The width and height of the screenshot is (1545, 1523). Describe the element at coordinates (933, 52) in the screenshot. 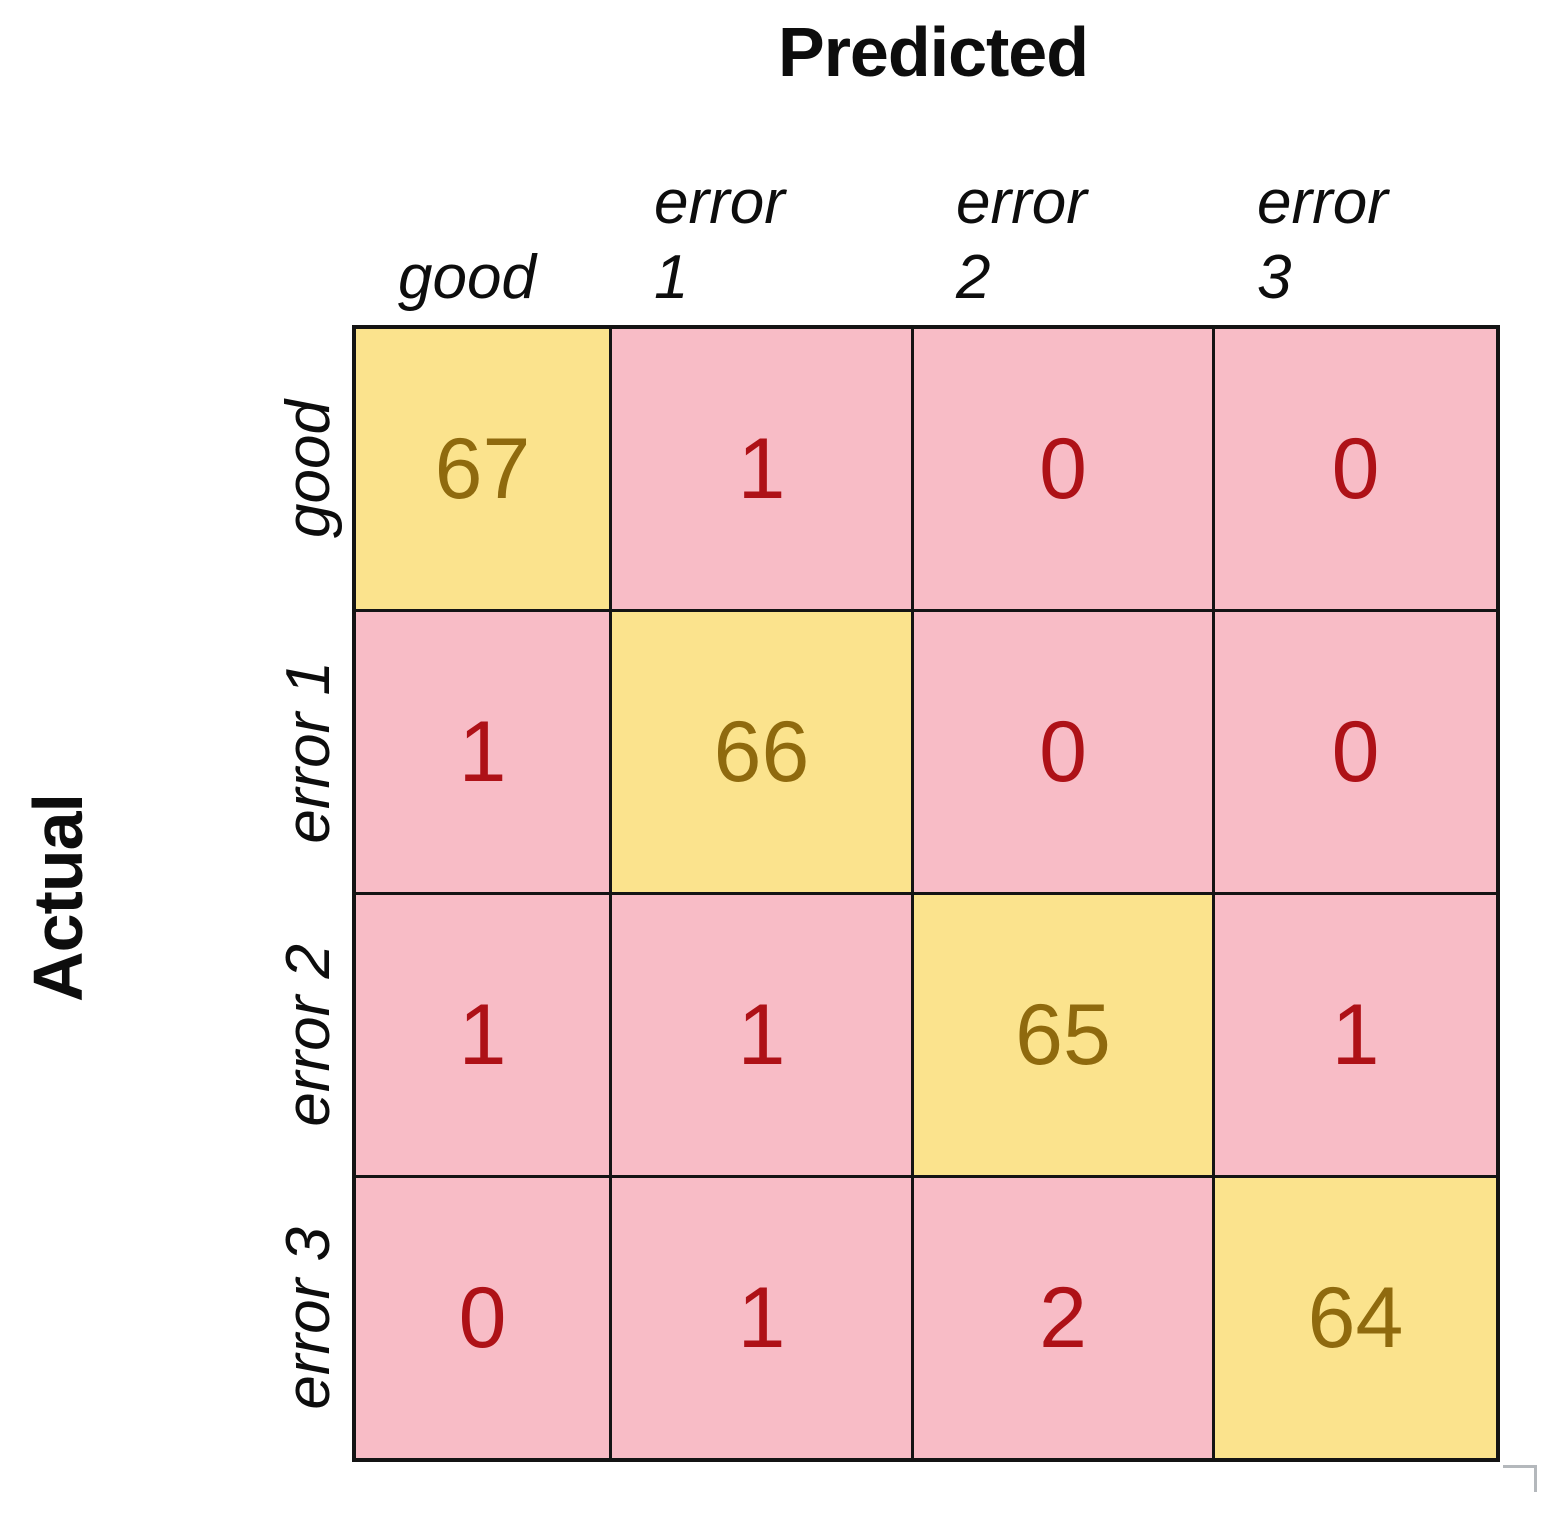

I see `x-axis-title: Predicted` at that location.